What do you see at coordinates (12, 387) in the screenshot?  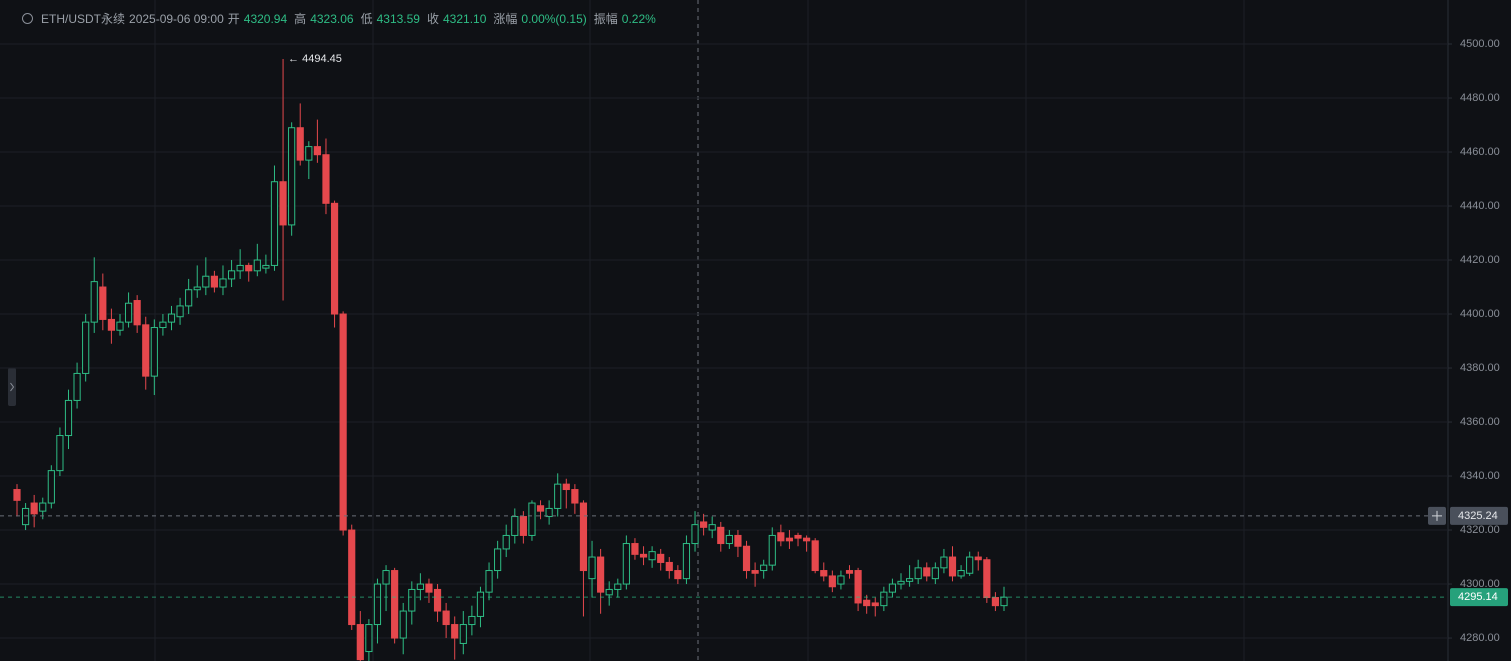 I see `side-tab` at bounding box center [12, 387].